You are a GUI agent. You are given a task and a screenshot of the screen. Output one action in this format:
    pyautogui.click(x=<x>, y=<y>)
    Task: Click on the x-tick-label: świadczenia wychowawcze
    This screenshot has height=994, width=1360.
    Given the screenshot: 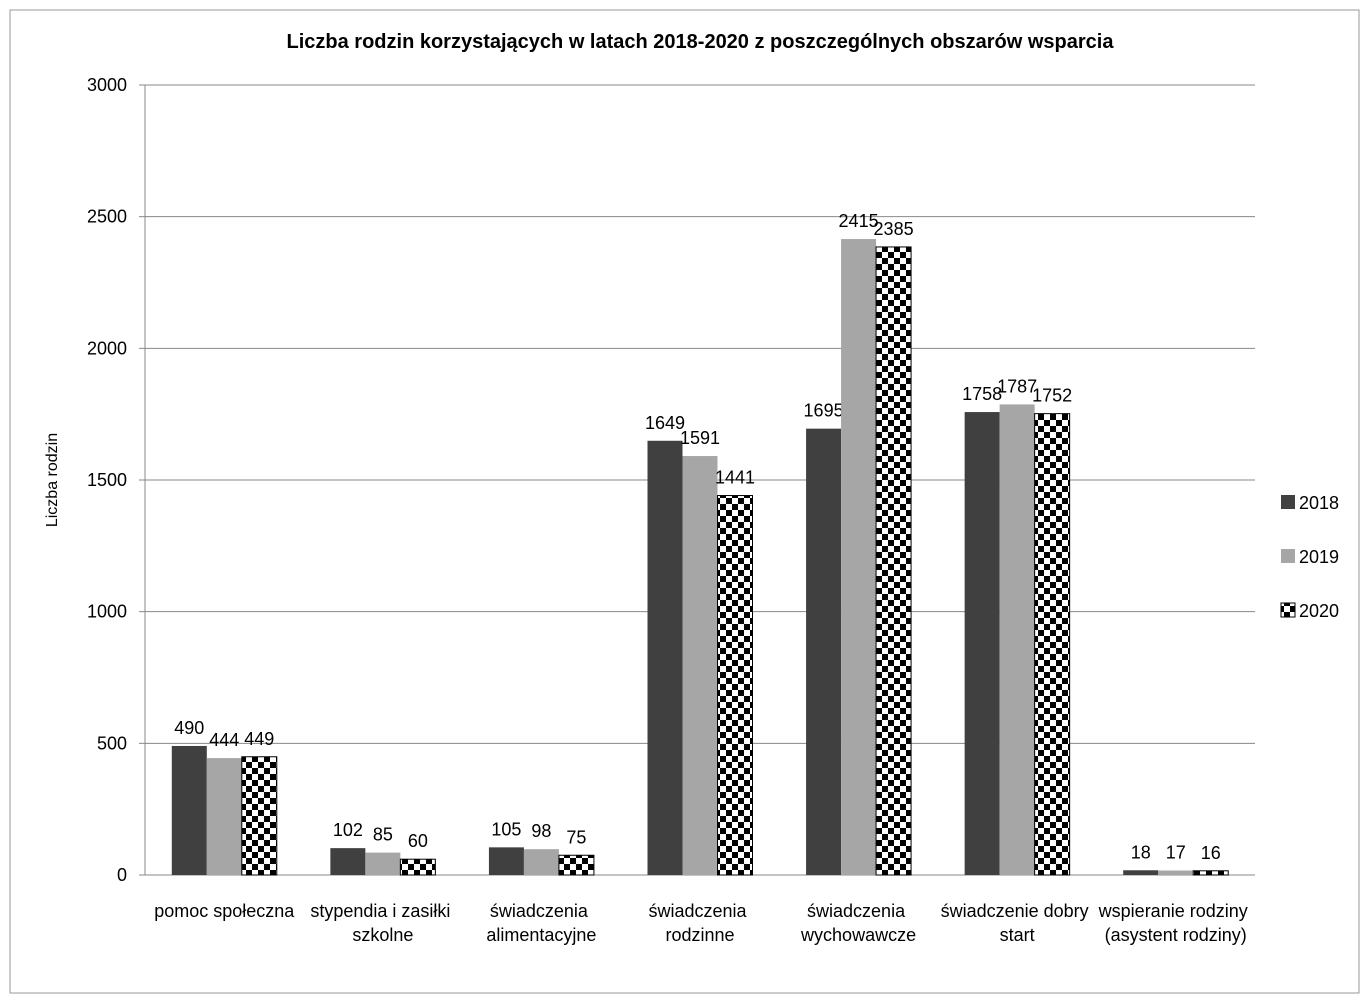 What is the action you would take?
    pyautogui.click(x=858, y=923)
    